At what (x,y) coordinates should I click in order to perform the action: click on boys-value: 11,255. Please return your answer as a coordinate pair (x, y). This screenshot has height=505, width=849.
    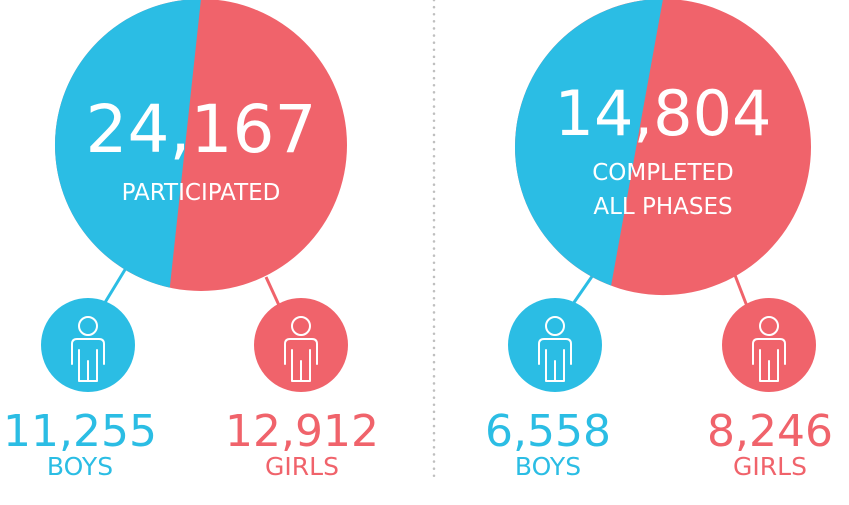
    Looking at the image, I should click on (80, 431).